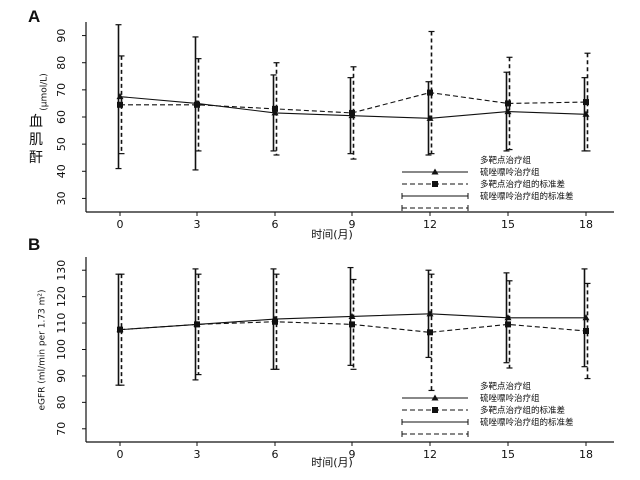  I want to click on y-axis-title-char: 血, so click(36, 122).